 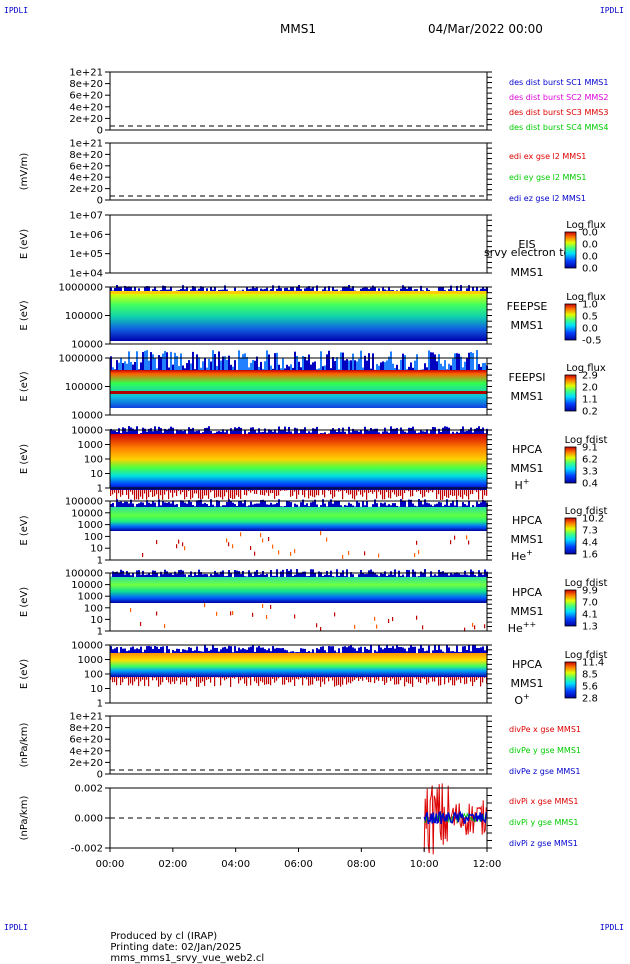 What do you see at coordinates (590, 591) in the screenshot?
I see `colorbar-tick-label: 9.9` at bounding box center [590, 591].